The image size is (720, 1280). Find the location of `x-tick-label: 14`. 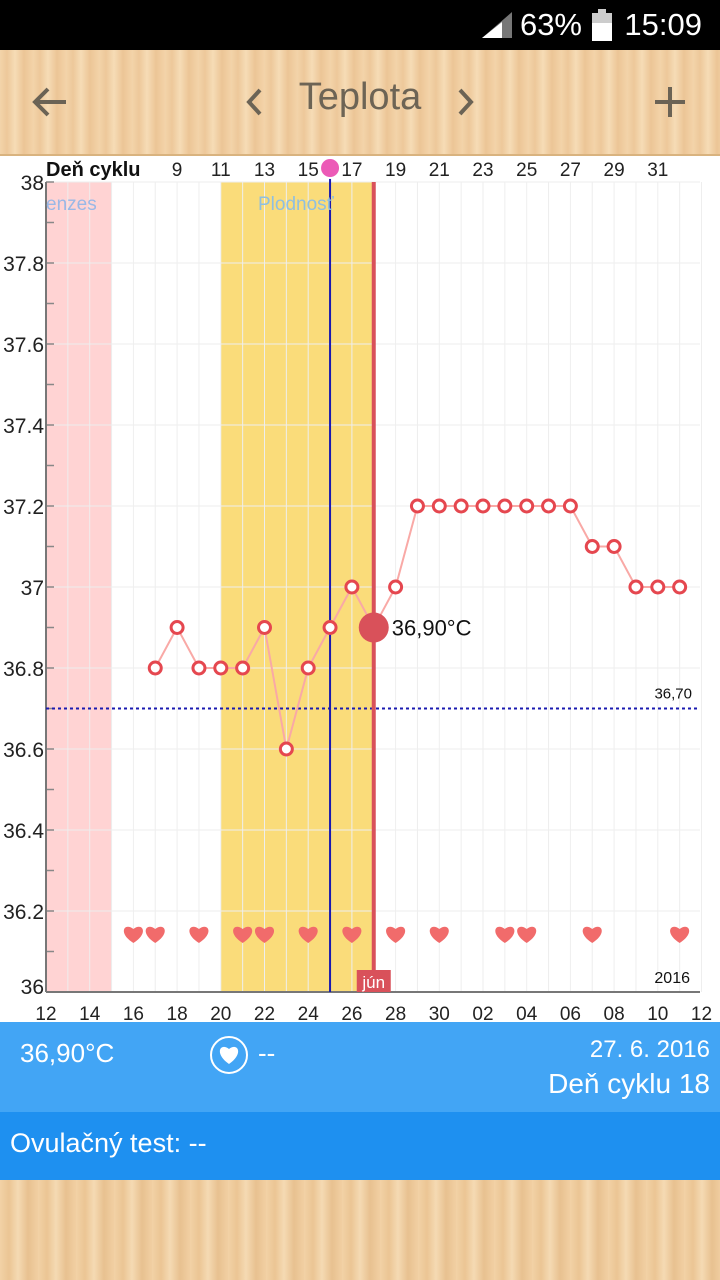

x-tick-label: 14 is located at coordinates (90, 1013).